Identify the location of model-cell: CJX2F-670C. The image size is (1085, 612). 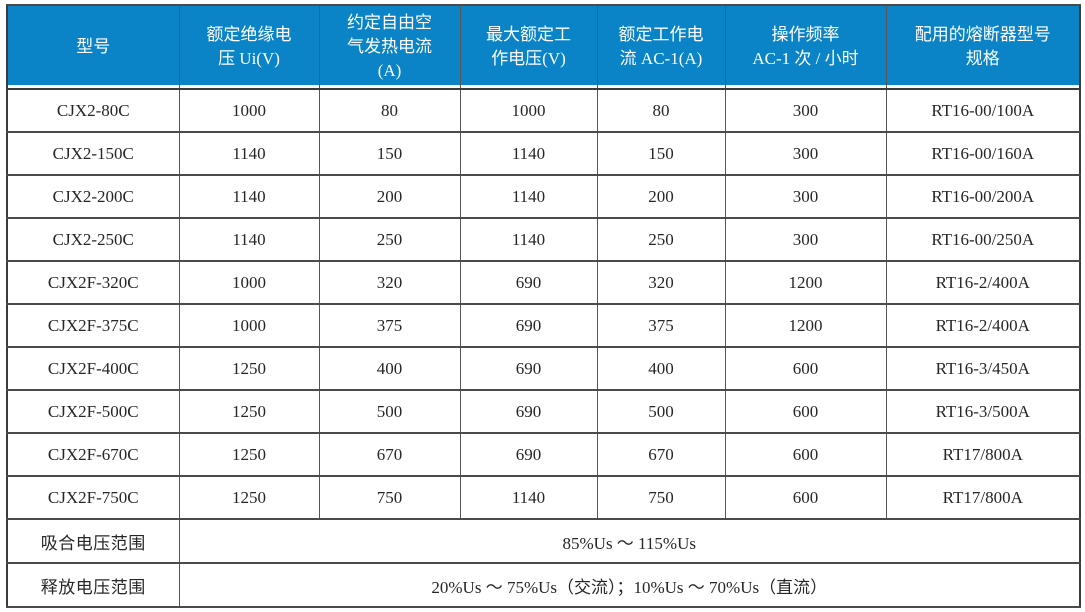
(93, 454).